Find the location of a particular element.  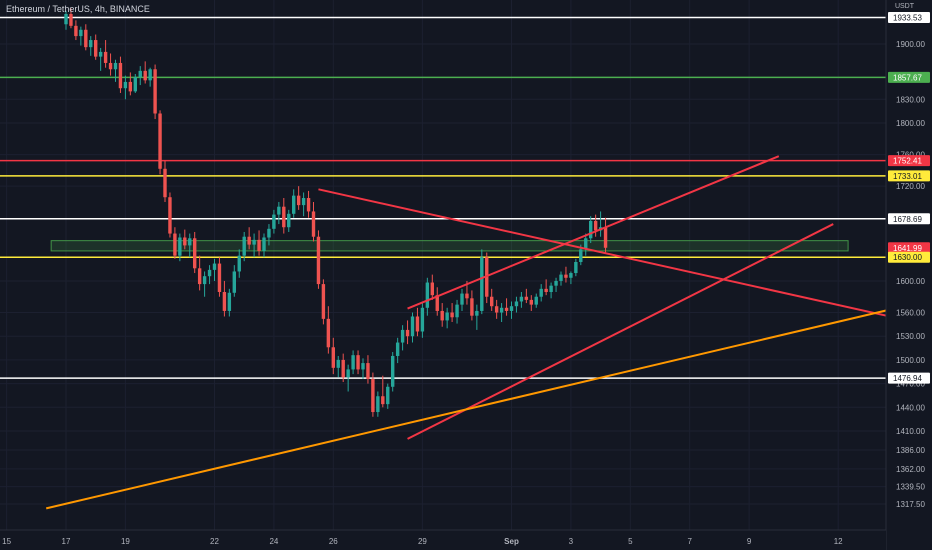

x-tick-label: 7 is located at coordinates (689, 541).